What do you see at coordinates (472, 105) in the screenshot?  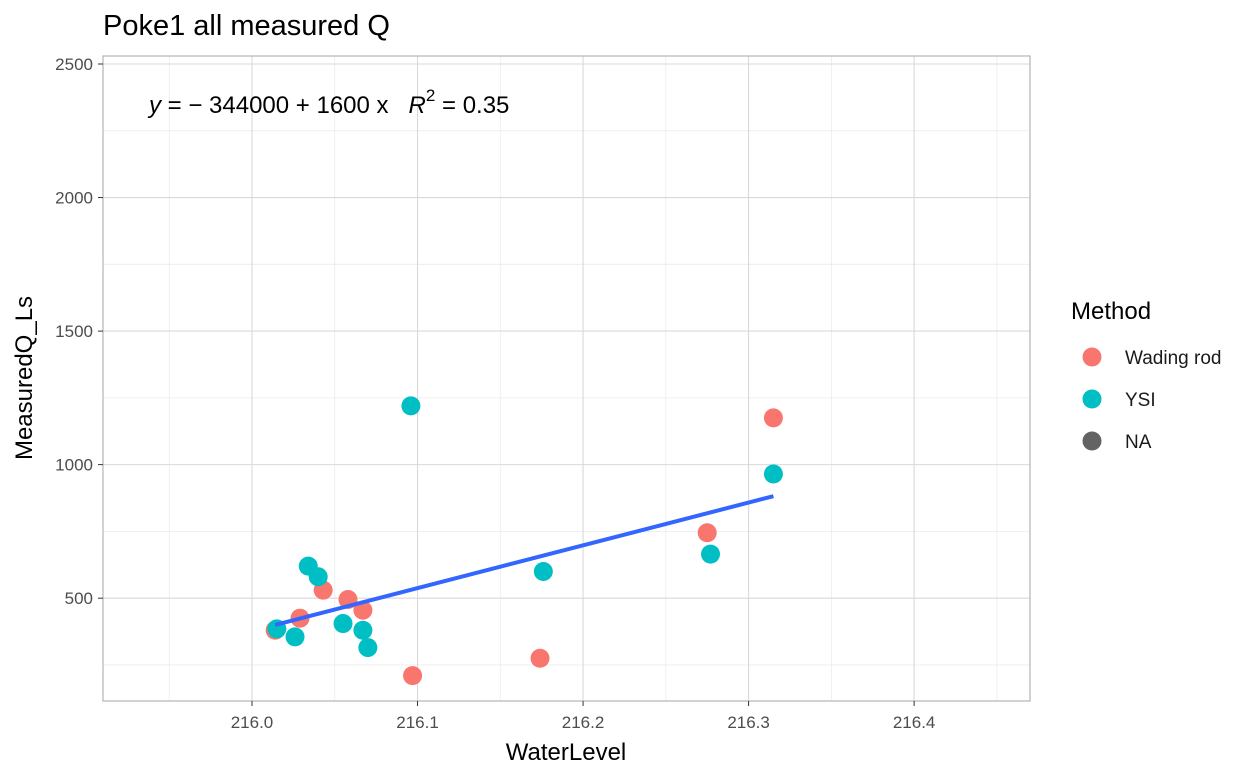 I see `equation-r-value: = 0.35` at bounding box center [472, 105].